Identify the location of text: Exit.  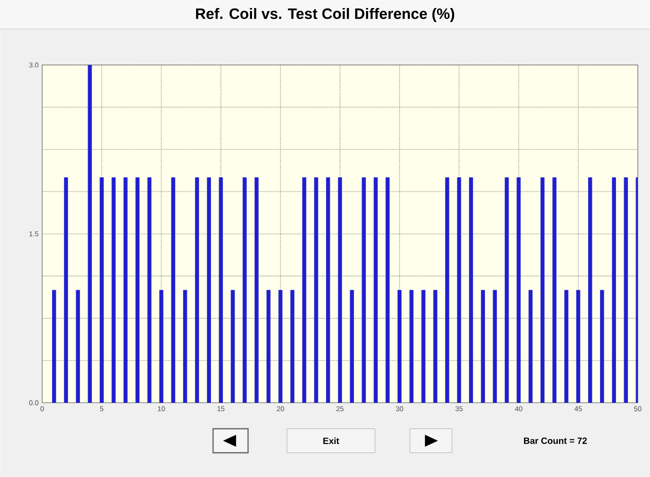
(331, 441).